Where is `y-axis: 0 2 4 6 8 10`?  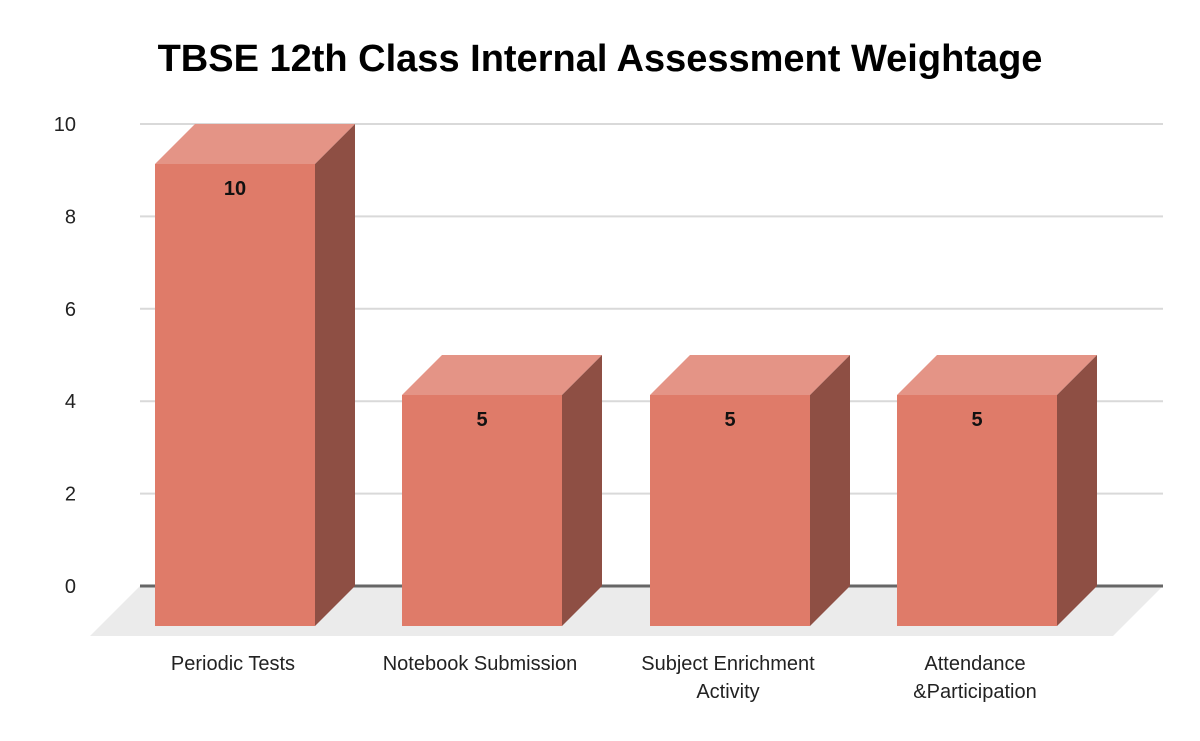 y-axis: 0 2 4 6 8 10 is located at coordinates (65, 356).